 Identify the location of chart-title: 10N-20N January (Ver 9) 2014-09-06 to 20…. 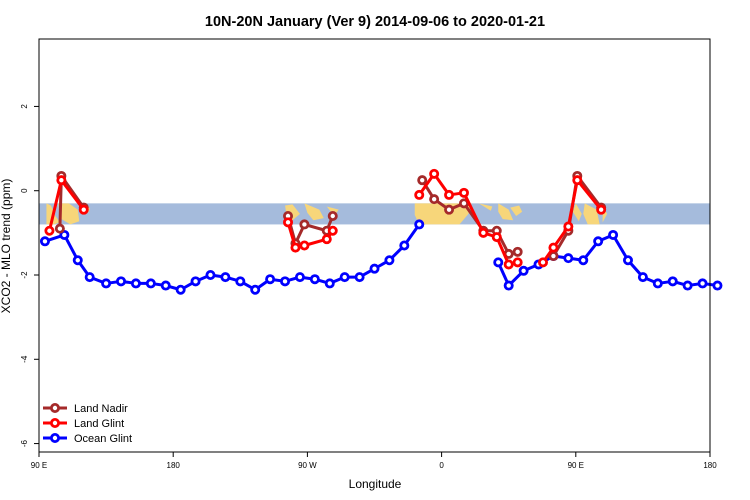
(375, 22).